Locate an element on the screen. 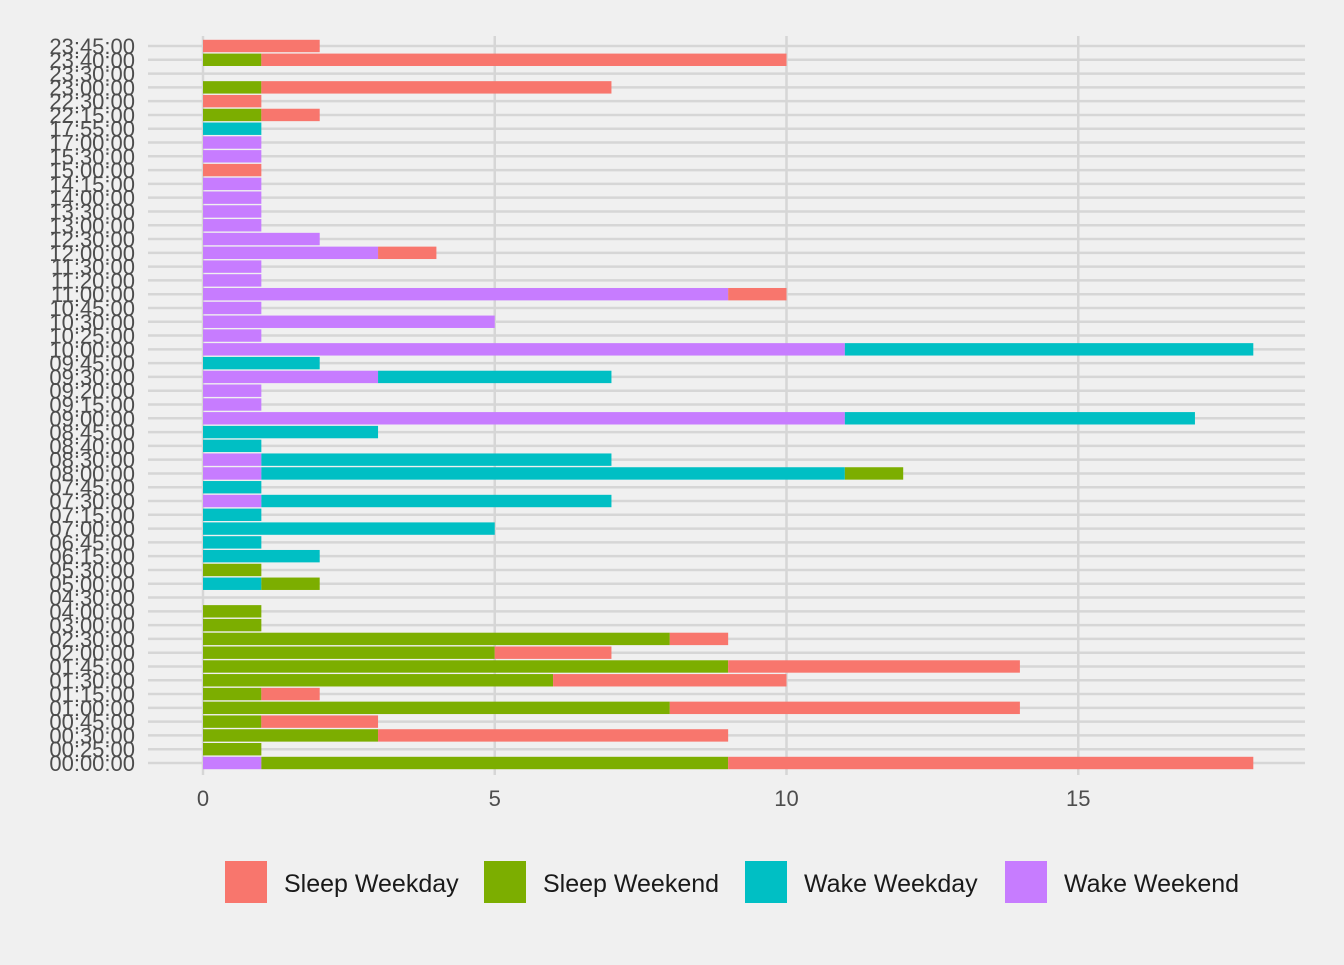  y-tick-label: 13:00:00 is located at coordinates (92, 225).